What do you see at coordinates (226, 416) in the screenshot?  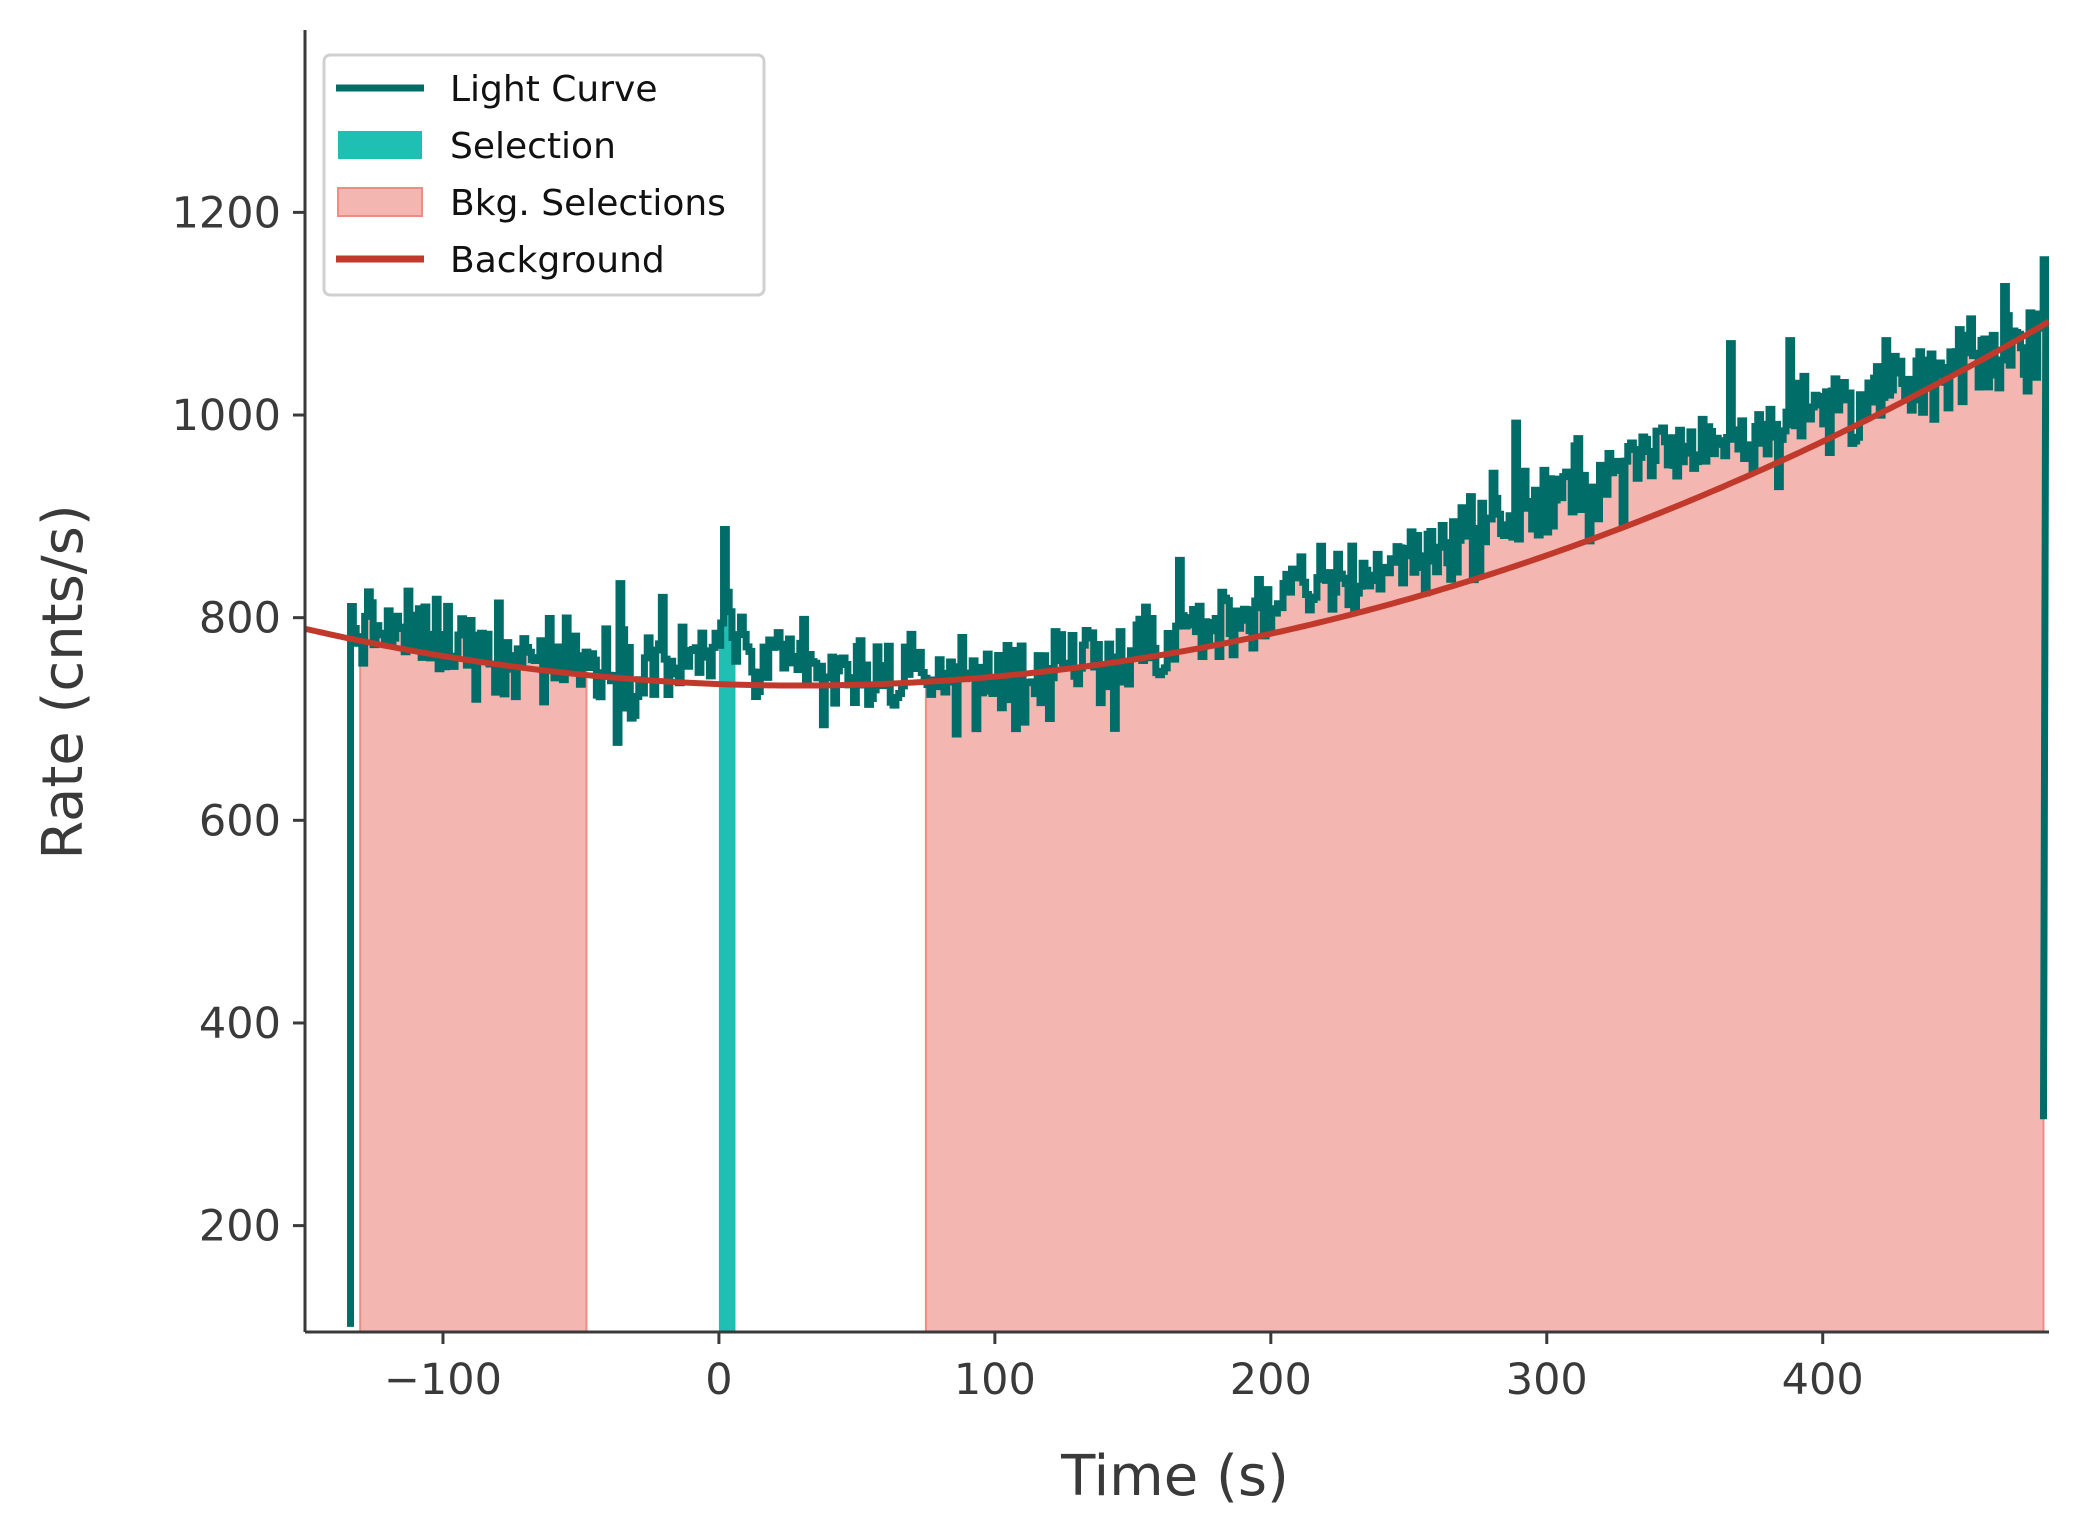 I see `y-tick-label: 1000` at bounding box center [226, 416].